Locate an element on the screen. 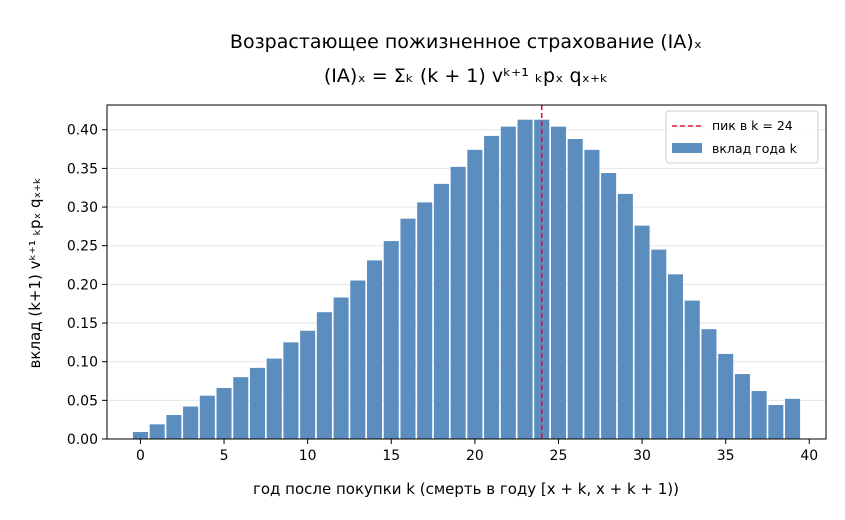  legend: пик в k = 24 вклад года k is located at coordinates (742, 137).